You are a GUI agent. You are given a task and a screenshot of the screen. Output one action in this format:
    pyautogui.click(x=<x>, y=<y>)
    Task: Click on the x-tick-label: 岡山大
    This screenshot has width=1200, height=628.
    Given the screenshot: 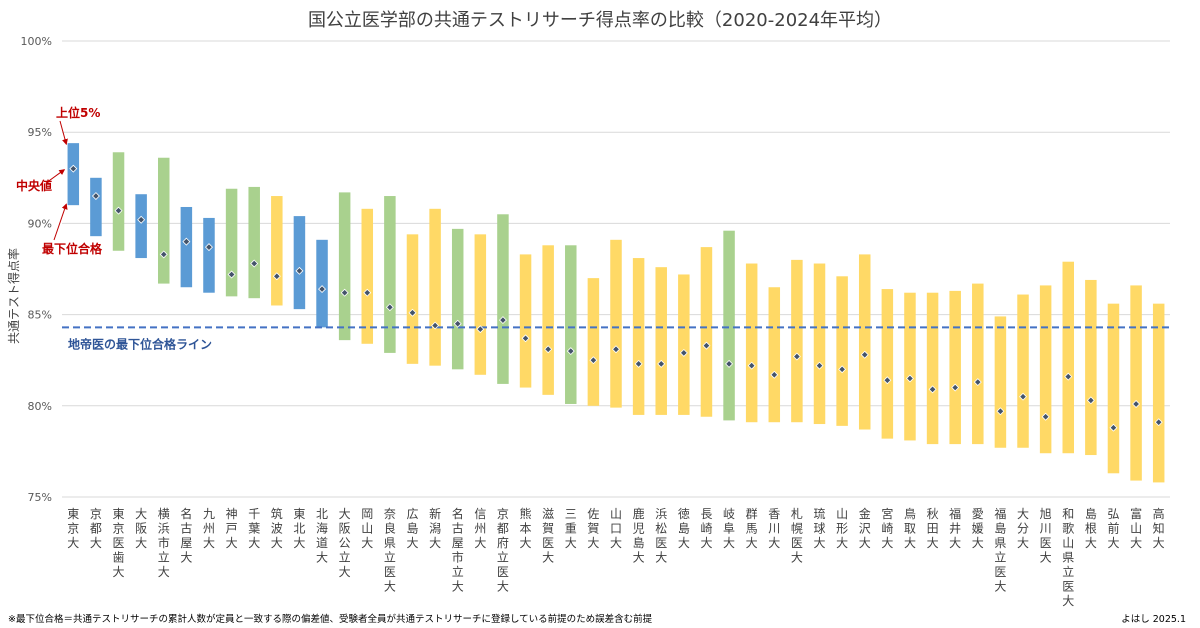 What is the action you would take?
    pyautogui.click(x=367, y=528)
    